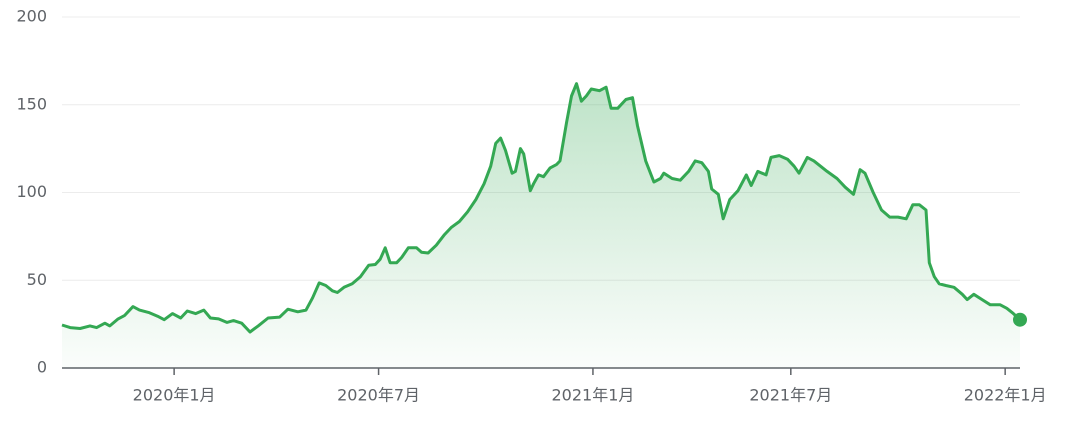  What do you see at coordinates (31, 16) in the screenshot?
I see `y-tick-label: 200` at bounding box center [31, 16].